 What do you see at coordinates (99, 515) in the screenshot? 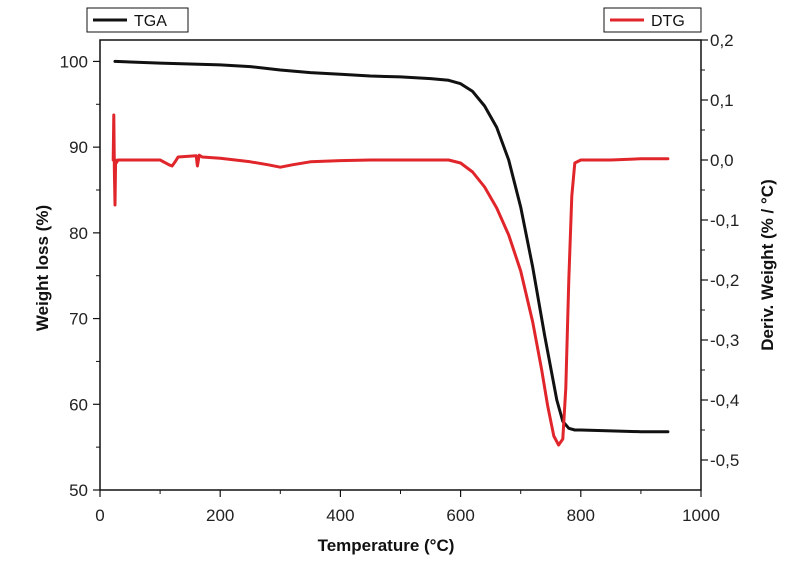
I see `x-tick-label: 0` at bounding box center [99, 515].